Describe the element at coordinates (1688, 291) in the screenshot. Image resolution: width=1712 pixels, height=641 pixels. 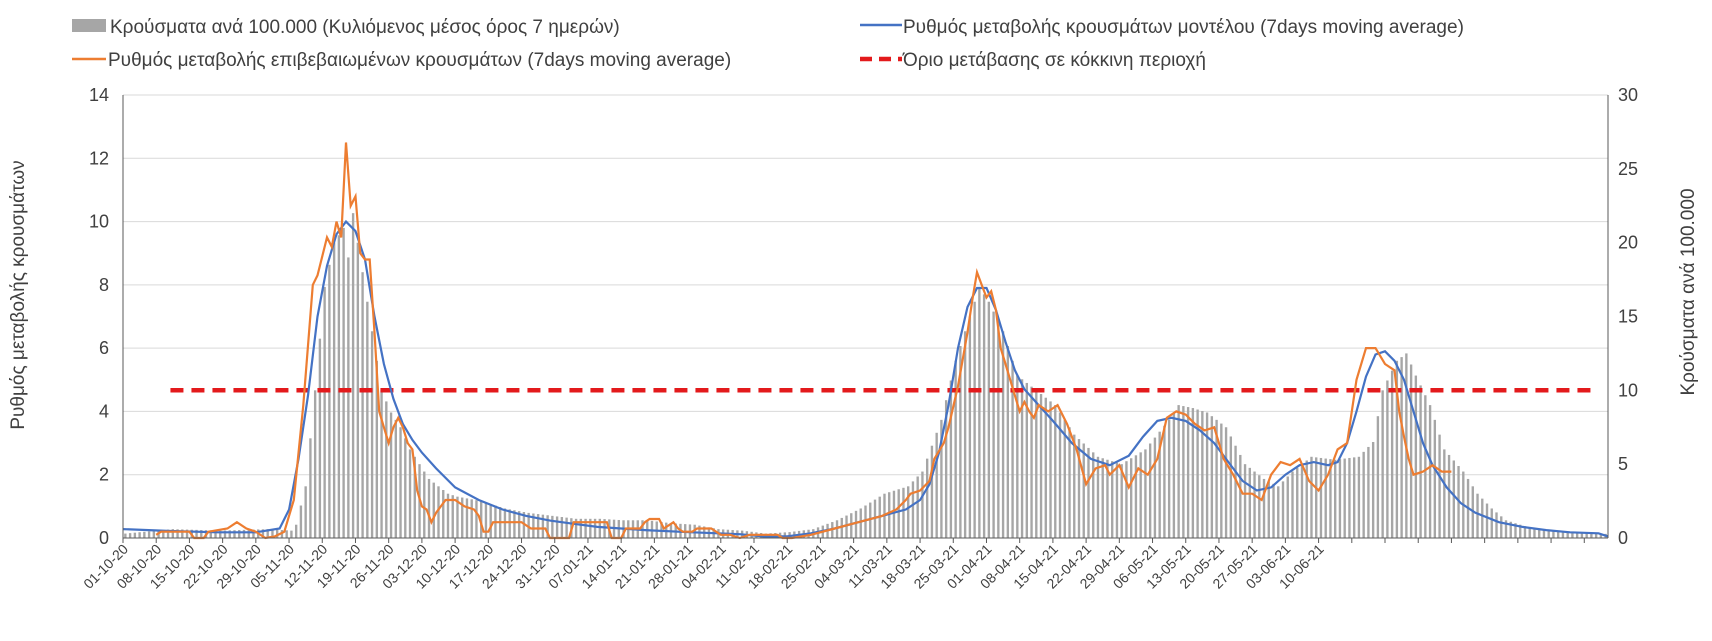
I see `right-axis-title: Κρούσματα ανά 100.000` at that location.